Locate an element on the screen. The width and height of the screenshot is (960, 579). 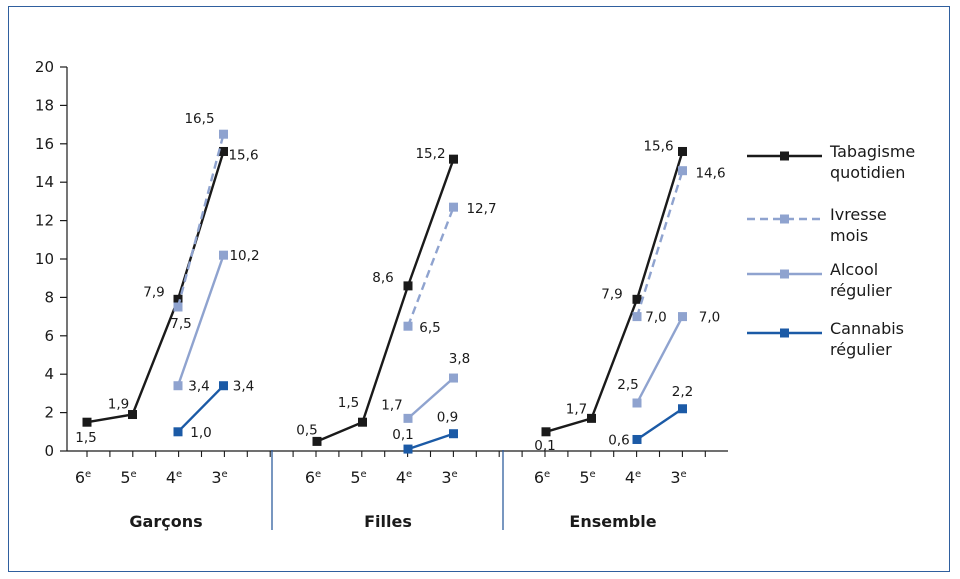
legend-label-tabagisme: Tabagisme is located at coordinates (872, 151).